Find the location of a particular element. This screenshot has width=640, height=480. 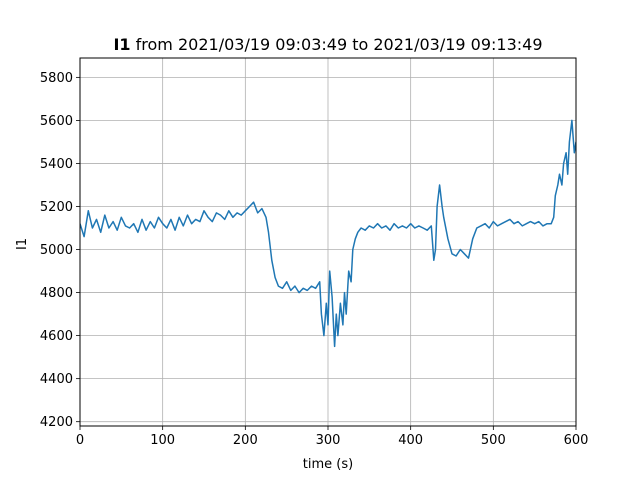

x-axis-label: time (s) is located at coordinates (328, 464).